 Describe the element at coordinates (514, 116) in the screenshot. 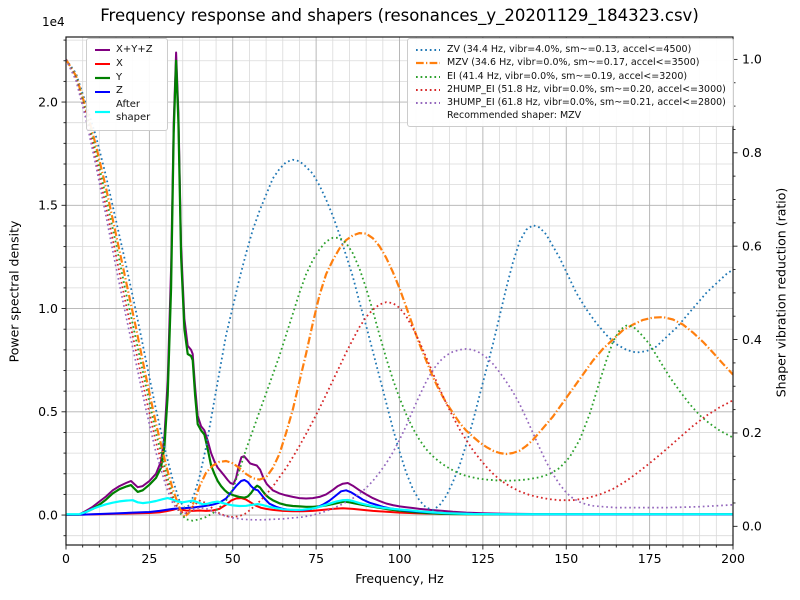

I see `legend-item-label: Recommended shaper: MZV` at that location.